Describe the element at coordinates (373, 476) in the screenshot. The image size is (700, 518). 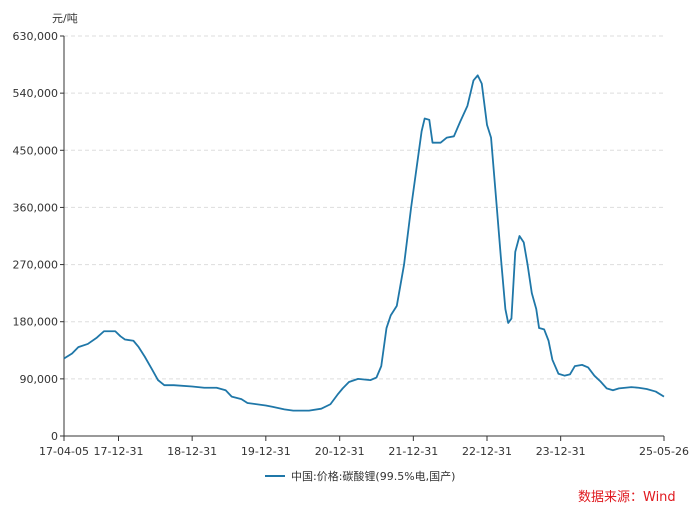
I see `legend-label: 中国:价格:碳酸锂(99.5%电,国产)` at that location.